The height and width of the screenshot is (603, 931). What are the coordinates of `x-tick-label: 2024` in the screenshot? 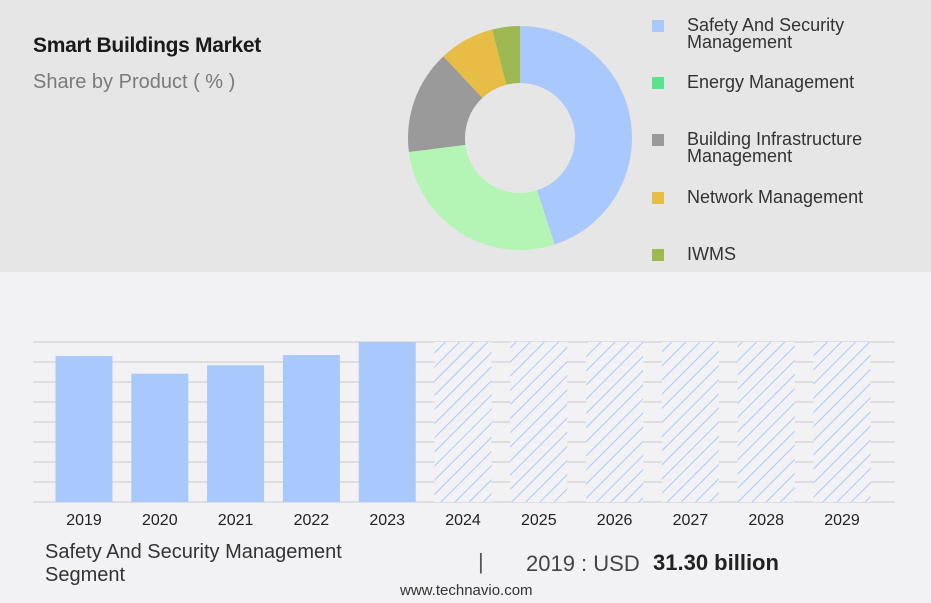 It's located at (463, 520).